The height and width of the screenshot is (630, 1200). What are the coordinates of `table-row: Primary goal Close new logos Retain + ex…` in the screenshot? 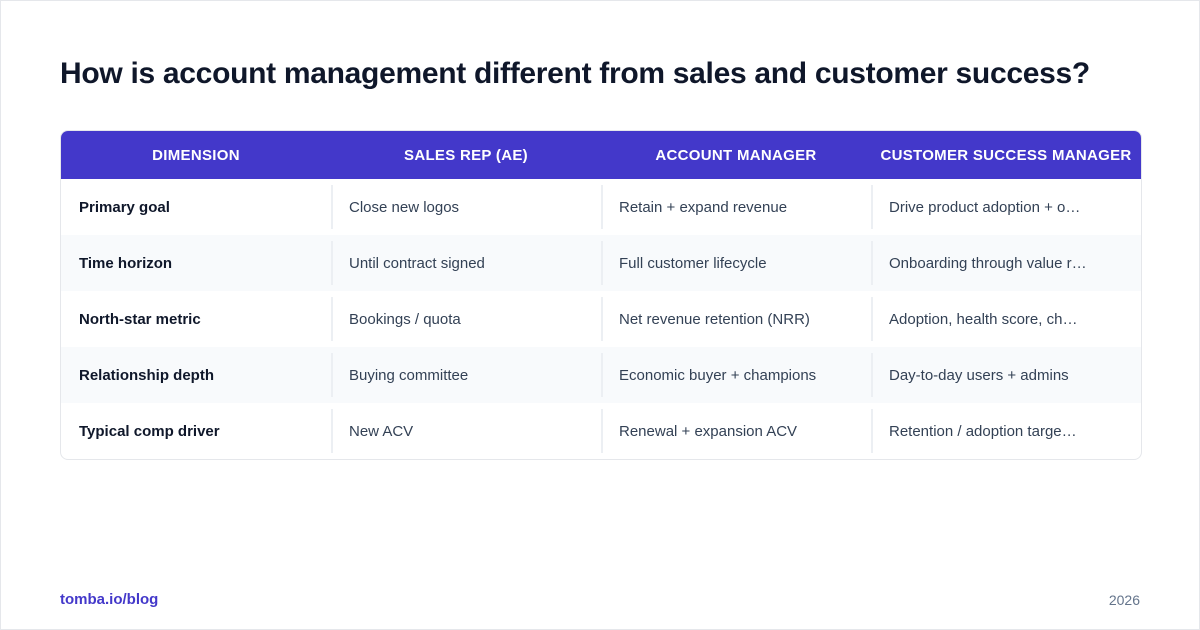 It's located at (601, 207).